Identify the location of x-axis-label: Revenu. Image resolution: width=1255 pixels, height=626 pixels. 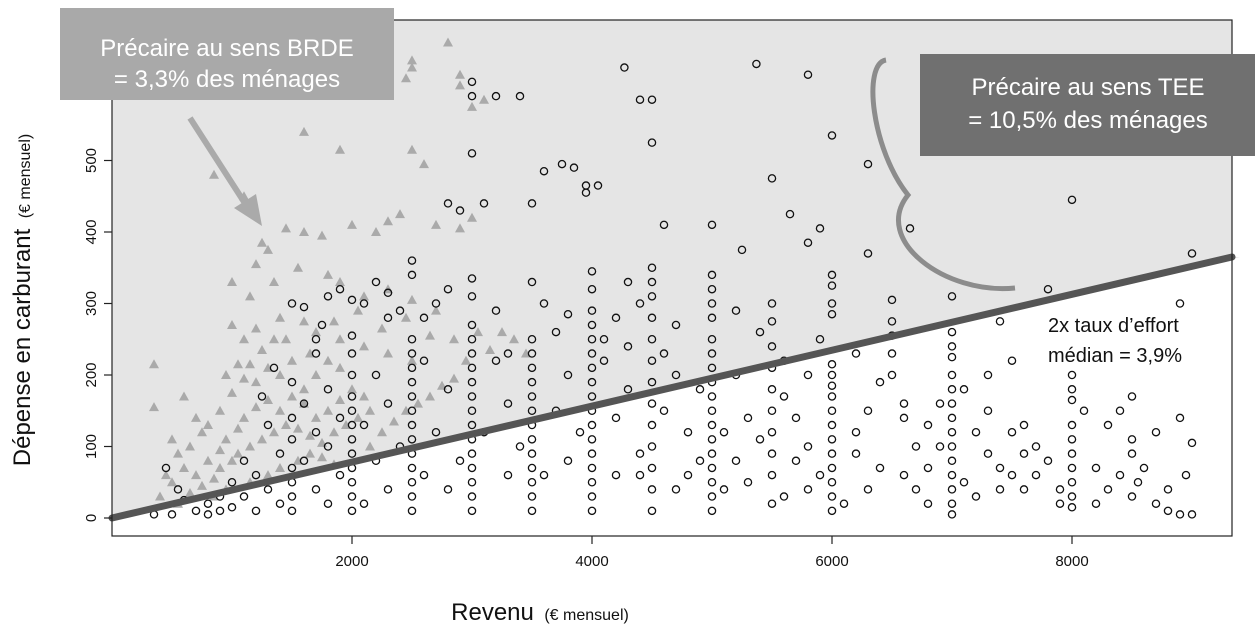
(492, 612).